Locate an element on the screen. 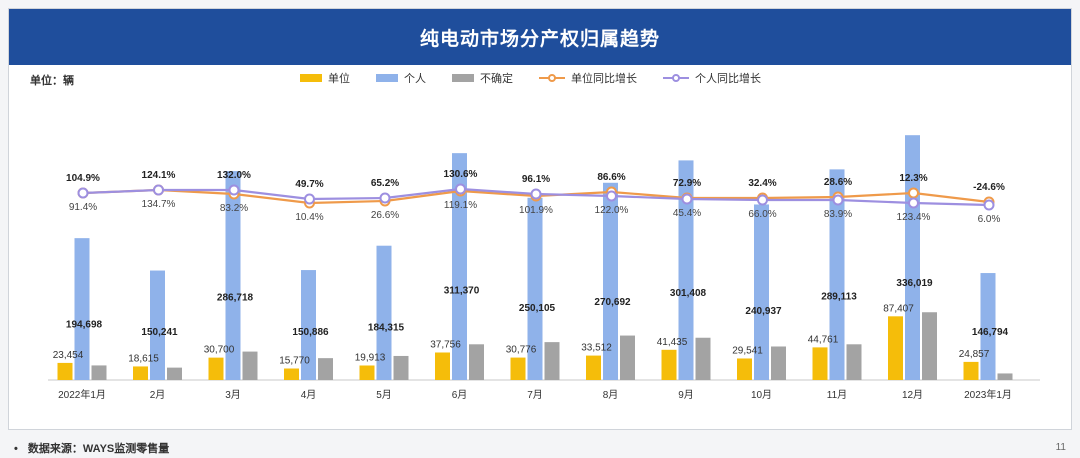 This screenshot has width=1080, height=458. legend-swatch-uncertain is located at coordinates (463, 78).